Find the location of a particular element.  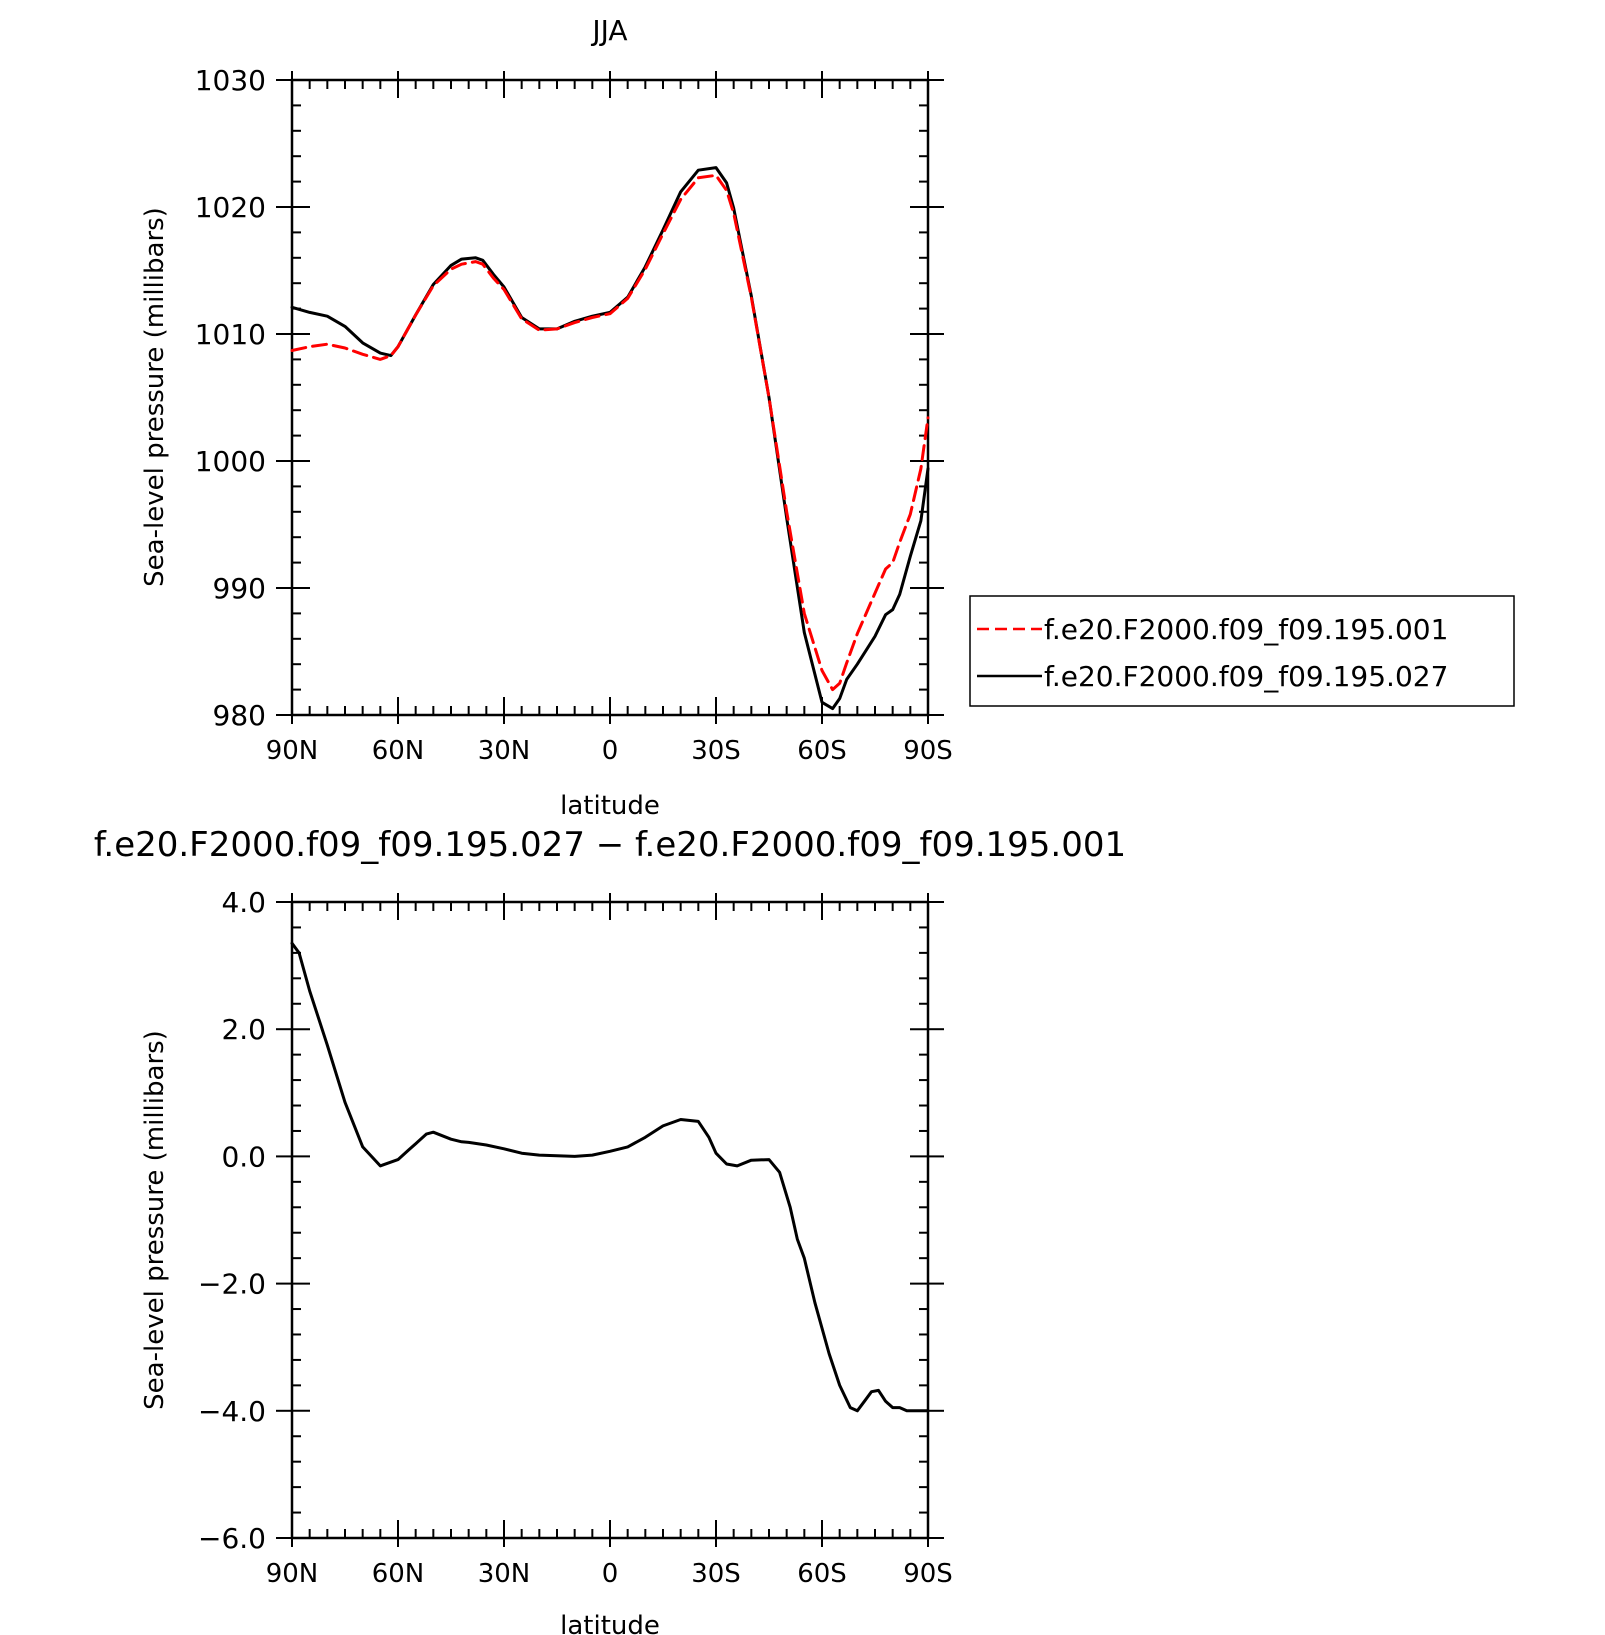

bottom-y-tick-labels: −6.0 −4.0 −2.0 0.0 2.0 4.0 is located at coordinates (232, 1220).